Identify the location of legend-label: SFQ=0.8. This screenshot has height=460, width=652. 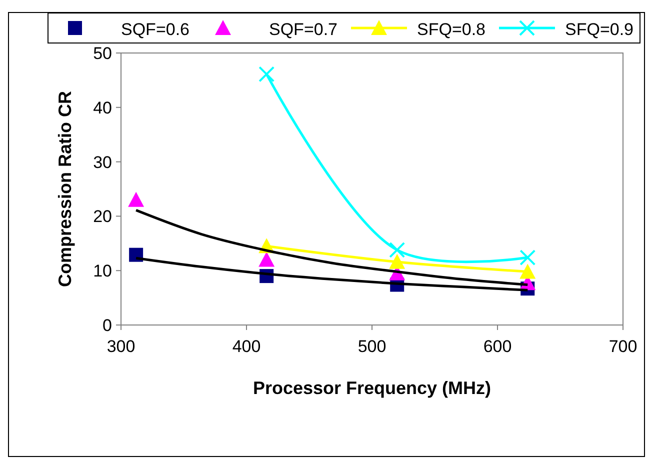
(451, 29).